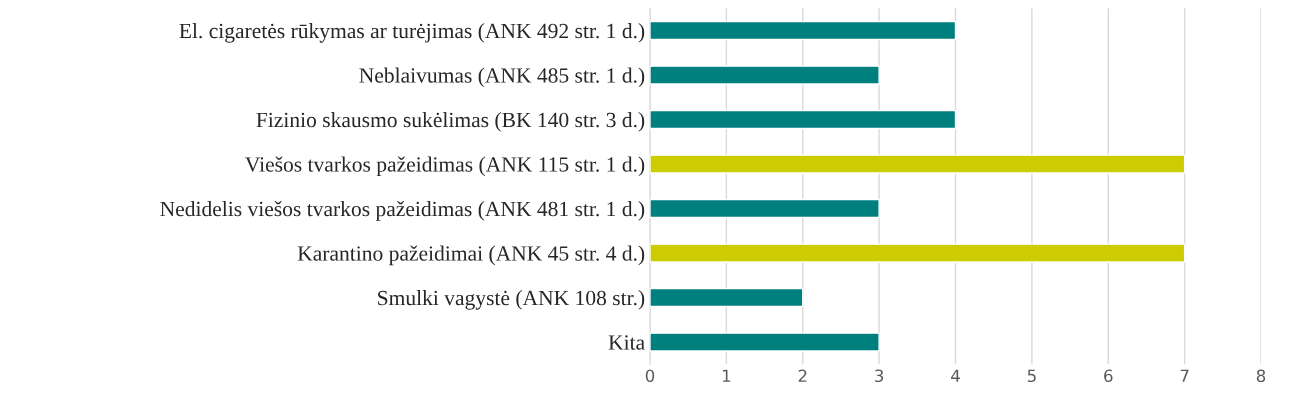  Describe the element at coordinates (502, 77) in the screenshot. I see `y-tick-label: Neblaivumas (ANK 485 str. 1 d.)` at that location.